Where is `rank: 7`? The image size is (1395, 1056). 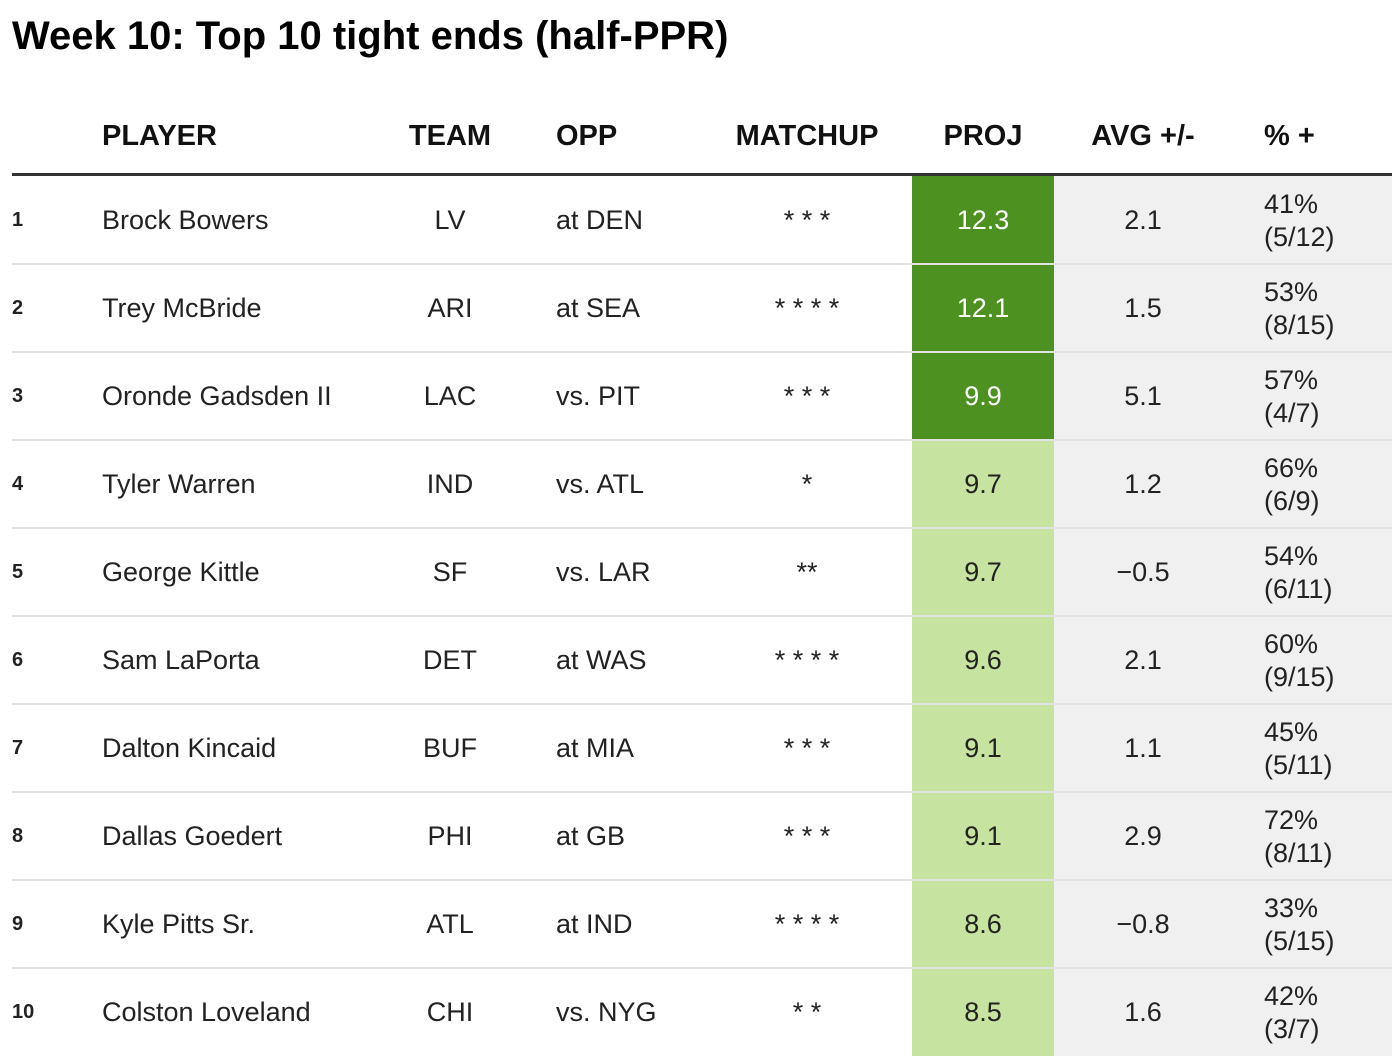 rank: 7 is located at coordinates (18, 748).